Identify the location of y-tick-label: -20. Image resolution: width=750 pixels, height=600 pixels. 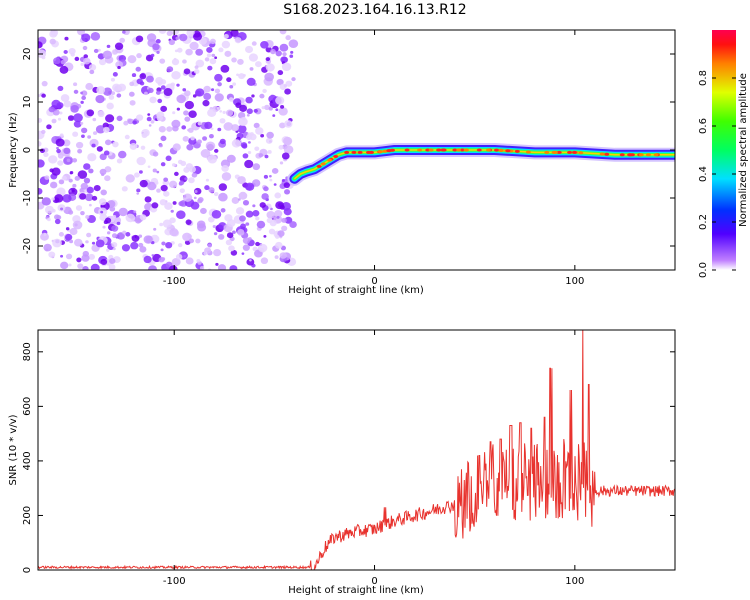
(27, 246).